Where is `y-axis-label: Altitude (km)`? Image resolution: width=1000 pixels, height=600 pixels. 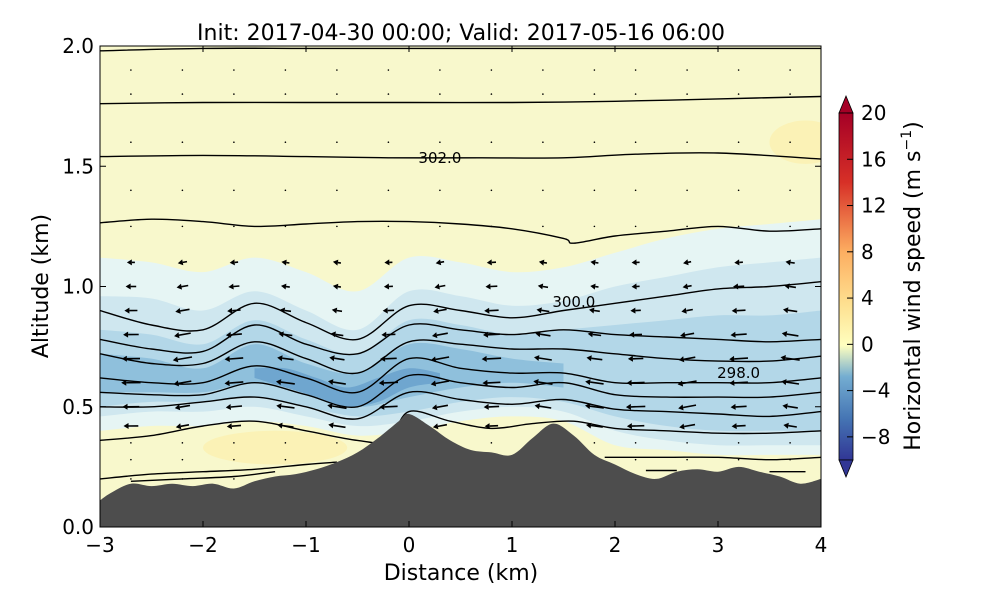
y-axis-label: Altitude (km) is located at coordinates (41, 286).